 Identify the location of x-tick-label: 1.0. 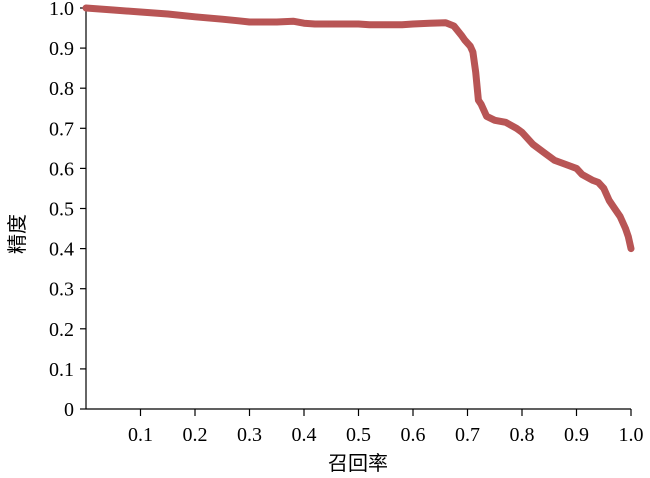
(631, 435).